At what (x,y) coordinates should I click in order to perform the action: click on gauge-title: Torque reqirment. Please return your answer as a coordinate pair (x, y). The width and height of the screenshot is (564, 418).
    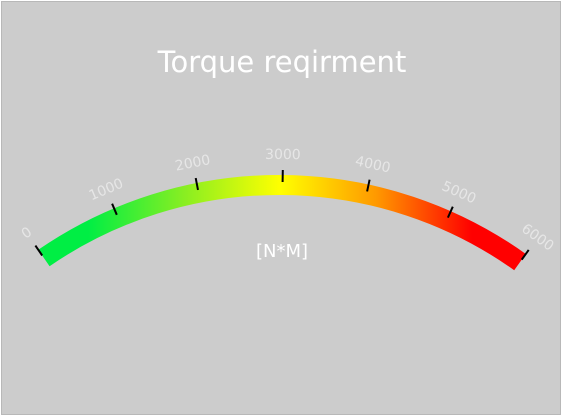
    Looking at the image, I should click on (282, 62).